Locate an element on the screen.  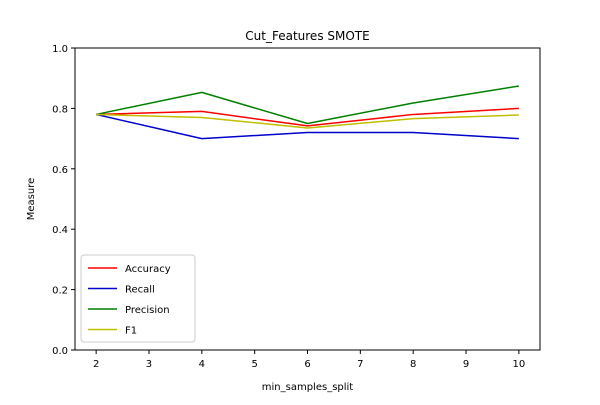
x-tick-label: 7 is located at coordinates (360, 364).